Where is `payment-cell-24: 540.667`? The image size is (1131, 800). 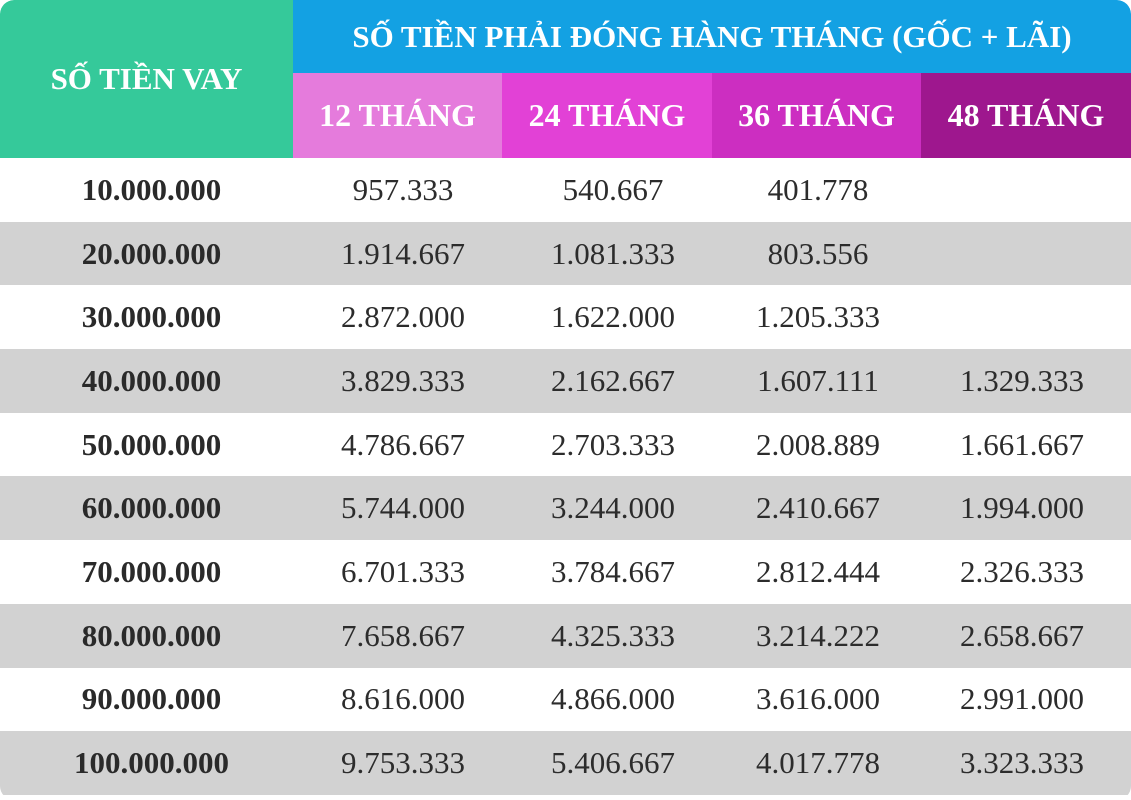
payment-cell-24: 540.667 is located at coordinates (613, 189).